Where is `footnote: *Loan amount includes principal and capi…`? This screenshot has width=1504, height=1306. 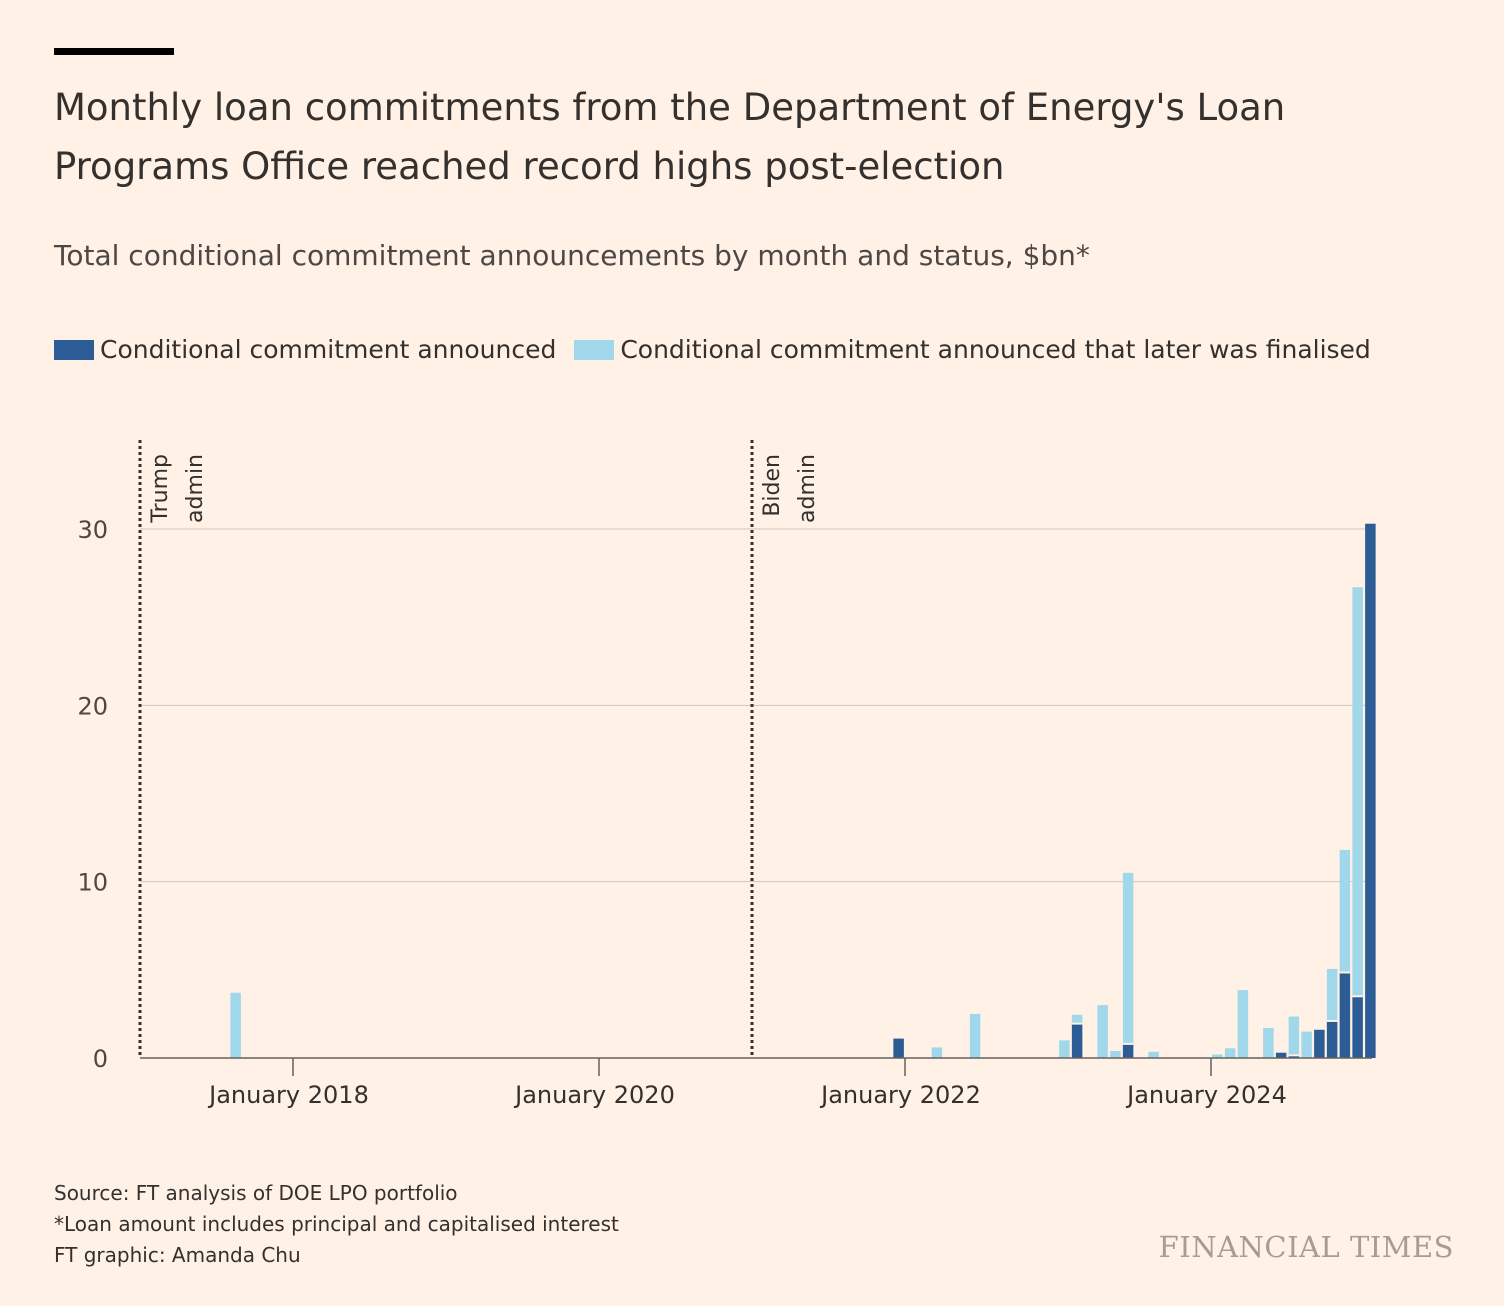 footnote: *Loan amount includes principal and capi… is located at coordinates (336, 1224).